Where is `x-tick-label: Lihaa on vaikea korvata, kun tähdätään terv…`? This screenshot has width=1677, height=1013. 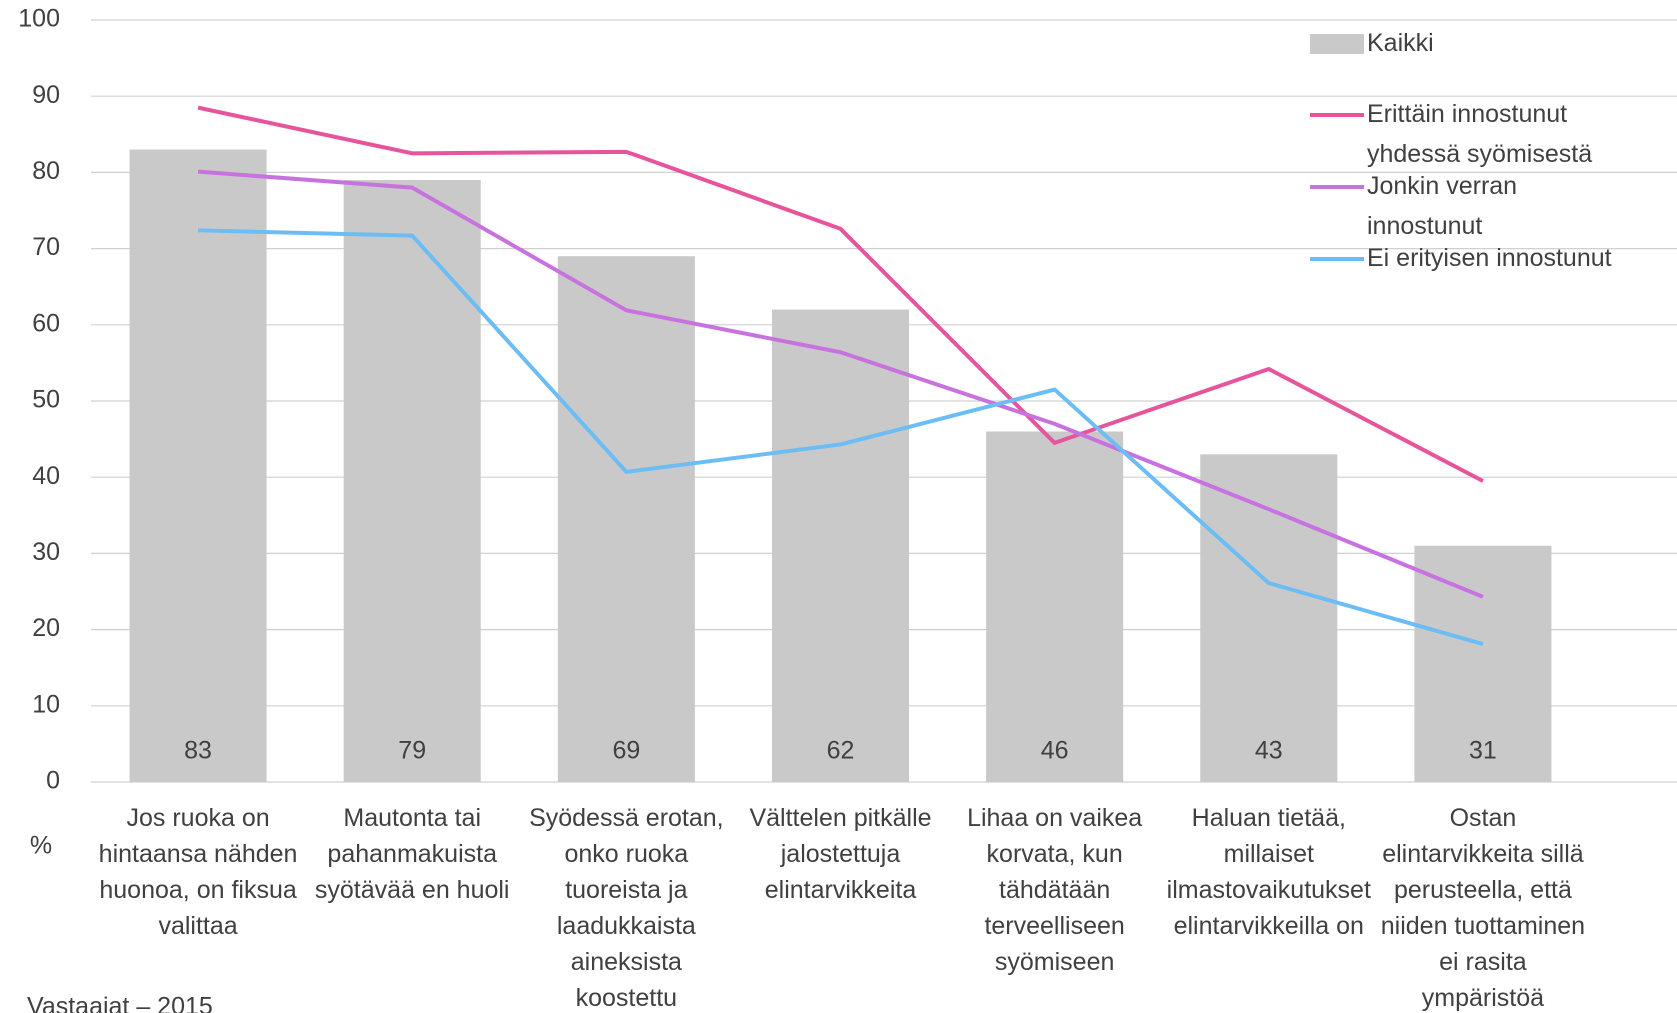 x-tick-label: Lihaa on vaikea korvata, kun tähdätään terv… is located at coordinates (1054, 890).